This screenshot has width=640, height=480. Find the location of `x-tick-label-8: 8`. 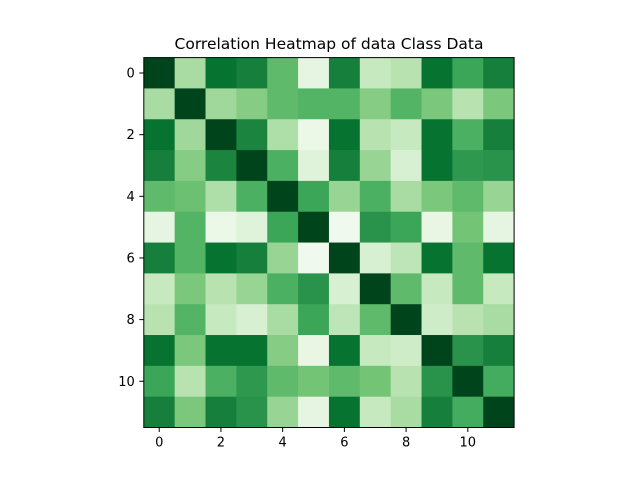

x-tick-label-8: 8 is located at coordinates (406, 443).